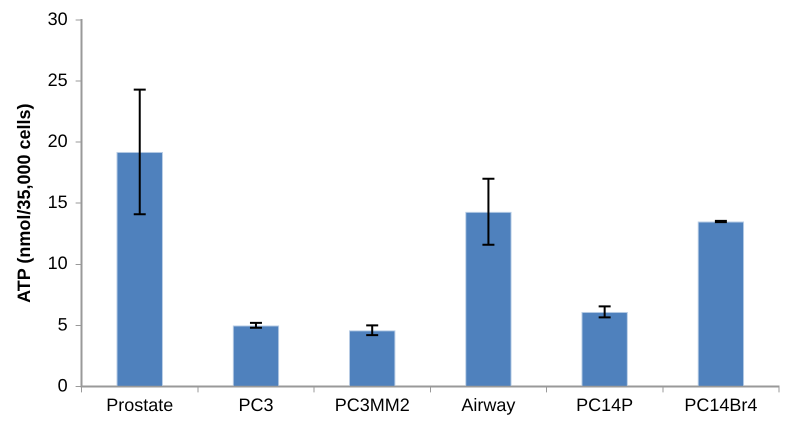  Describe the element at coordinates (63, 324) in the screenshot. I see `y-tick-label: 5` at that location.